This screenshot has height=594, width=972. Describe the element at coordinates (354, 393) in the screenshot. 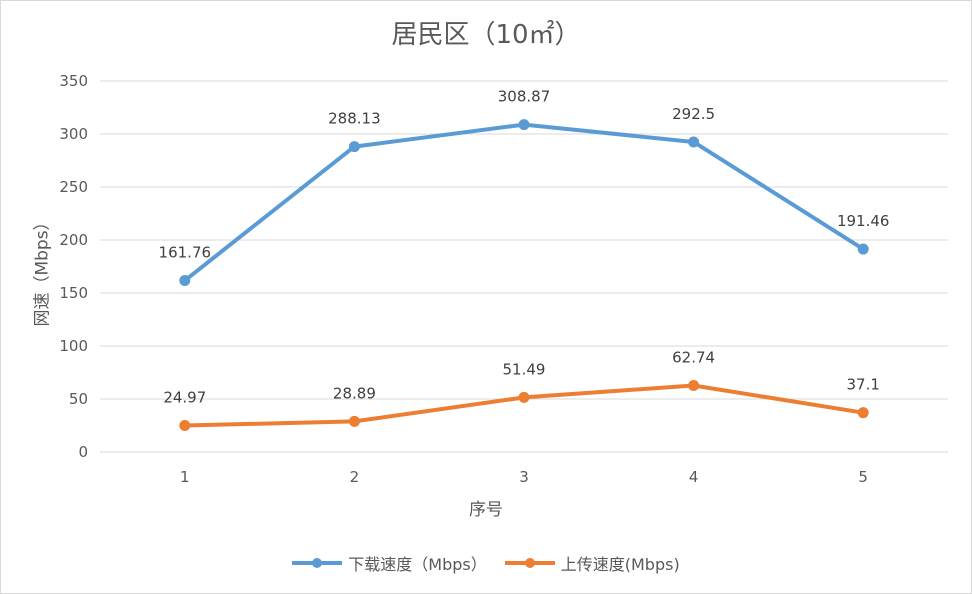

I see `data-label: 28.89` at that location.